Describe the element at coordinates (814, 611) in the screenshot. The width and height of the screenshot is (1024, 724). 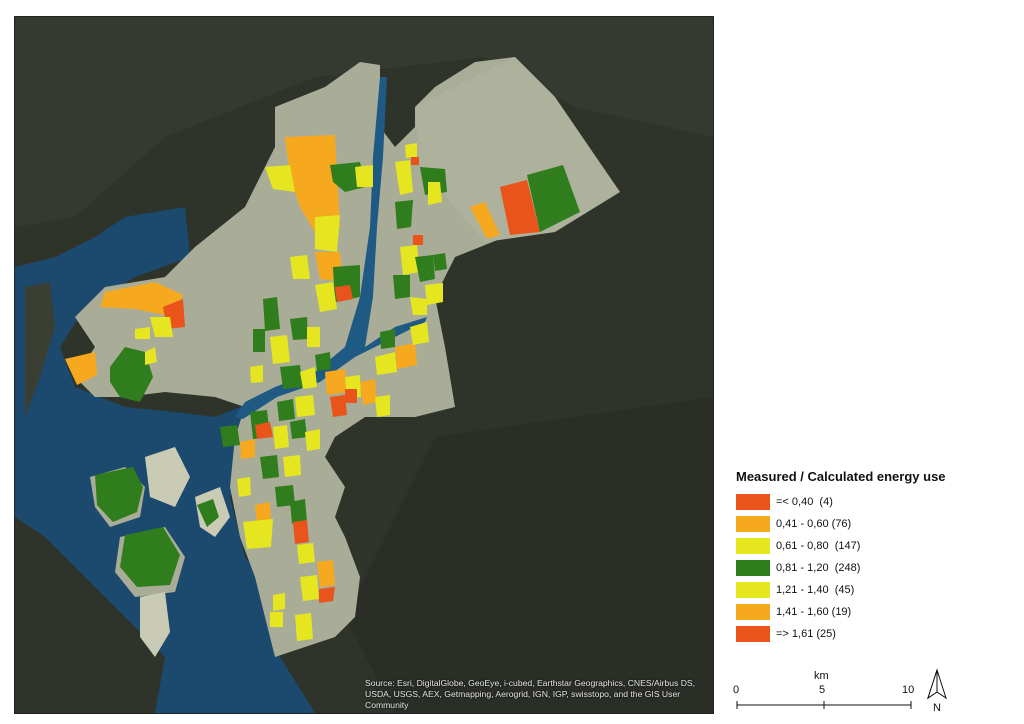
I see `legend-label: 1,41 - 1,60 (19)` at that location.